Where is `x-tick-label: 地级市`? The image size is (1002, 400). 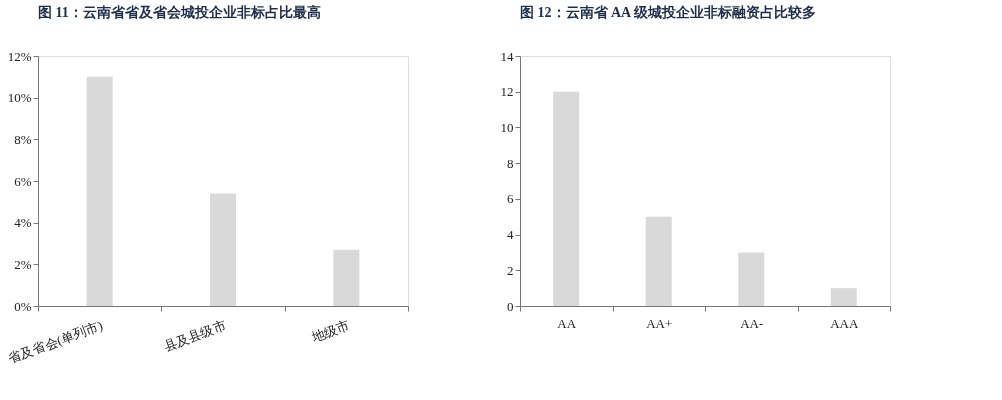
x-tick-label: 地级市 is located at coordinates (330, 331).